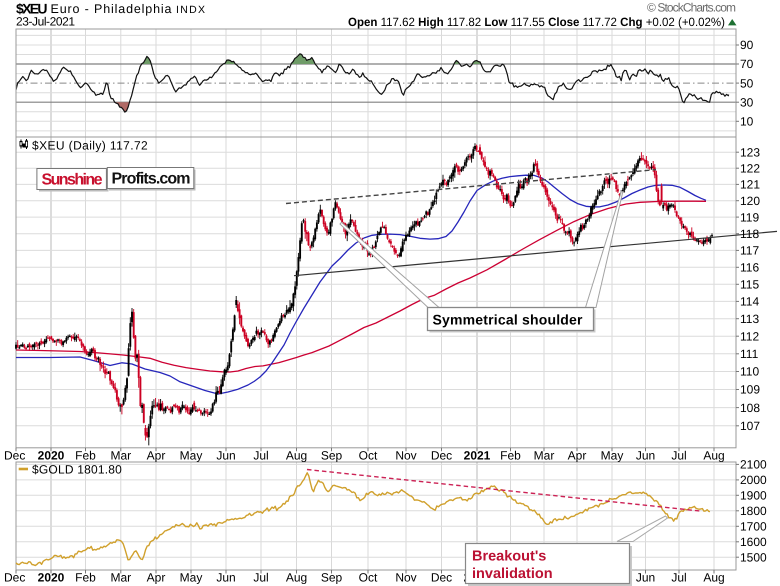 The image size is (780, 586). Describe the element at coordinates (749, 234) in the screenshot. I see `svg-text: 118` at that location.